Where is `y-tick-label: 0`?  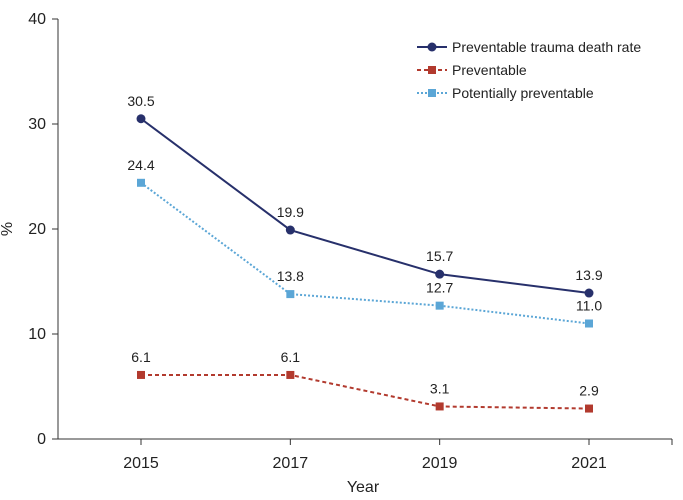 y-tick-label: 0 is located at coordinates (41, 439).